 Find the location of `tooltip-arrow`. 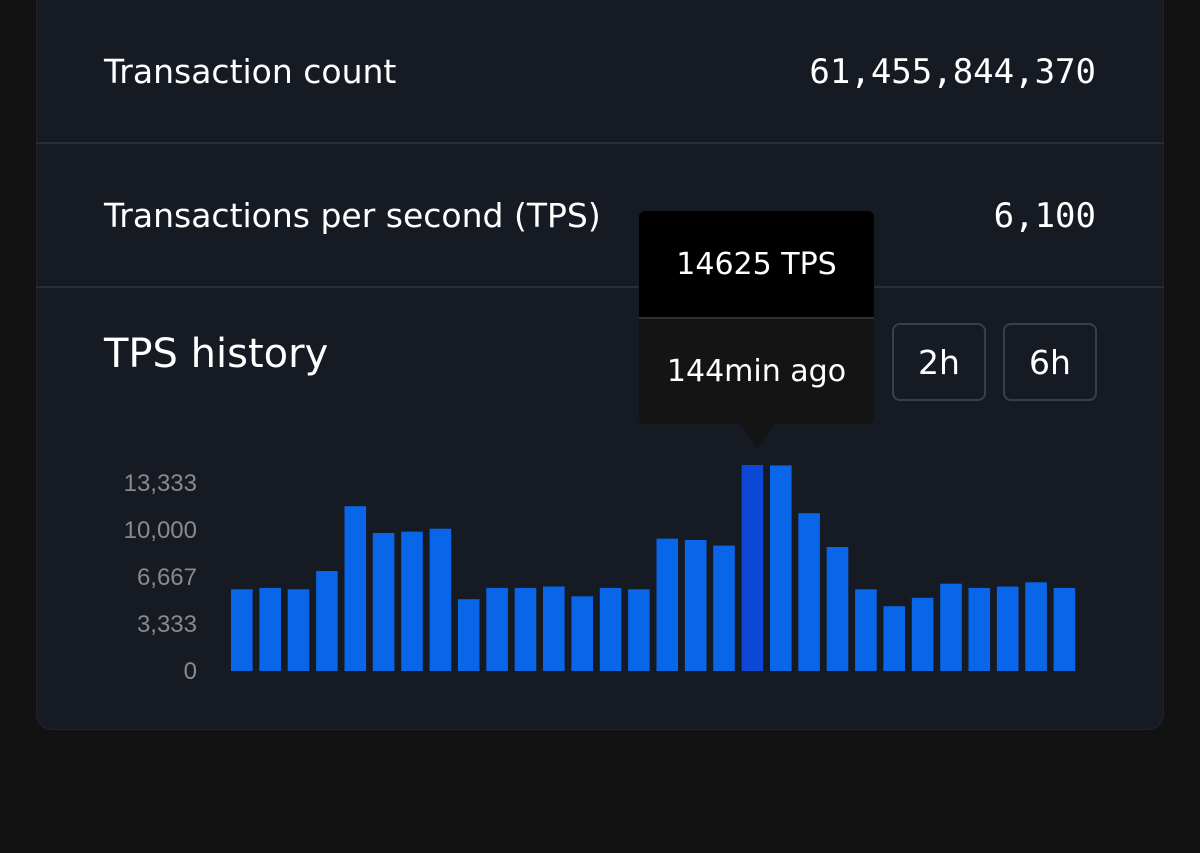

tooltip-arrow is located at coordinates (757, 436).